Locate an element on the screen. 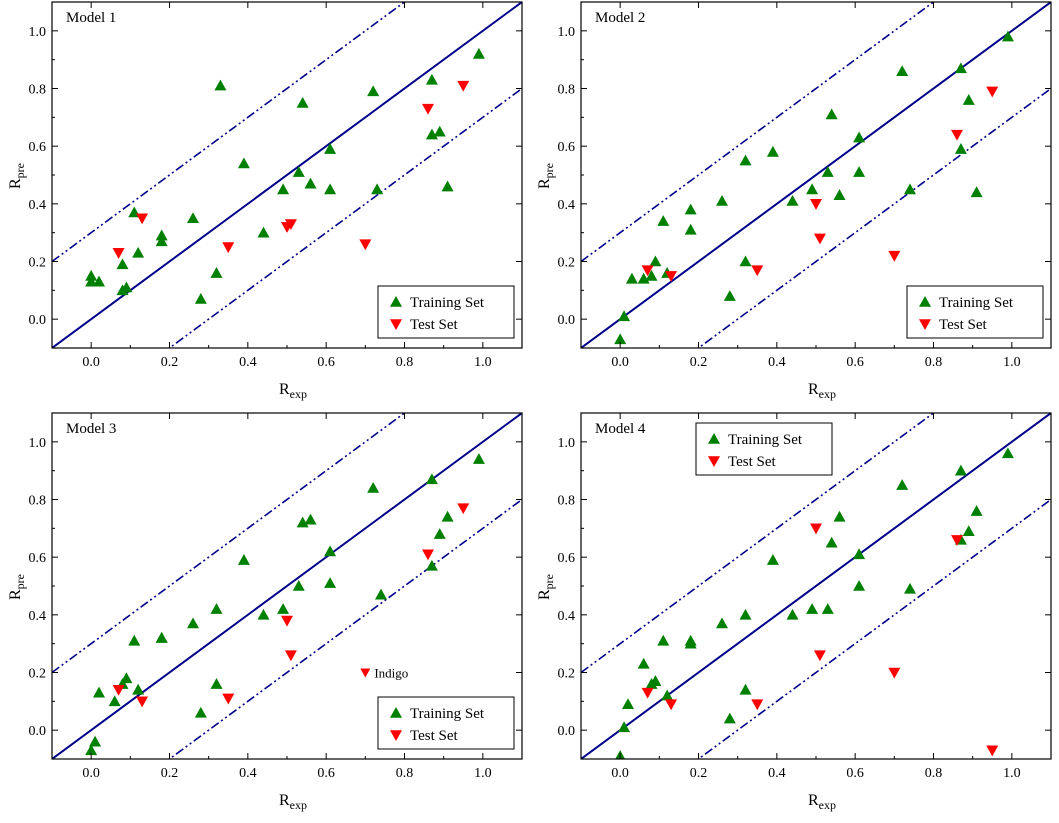 The image size is (1059, 823). legend-marker-training is located at coordinates (925, 301).